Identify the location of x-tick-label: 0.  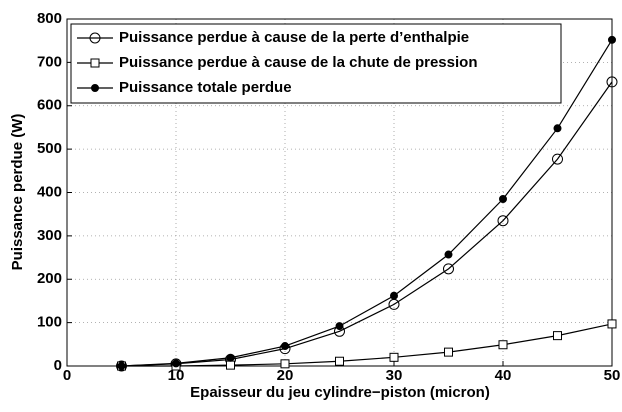
(67, 375).